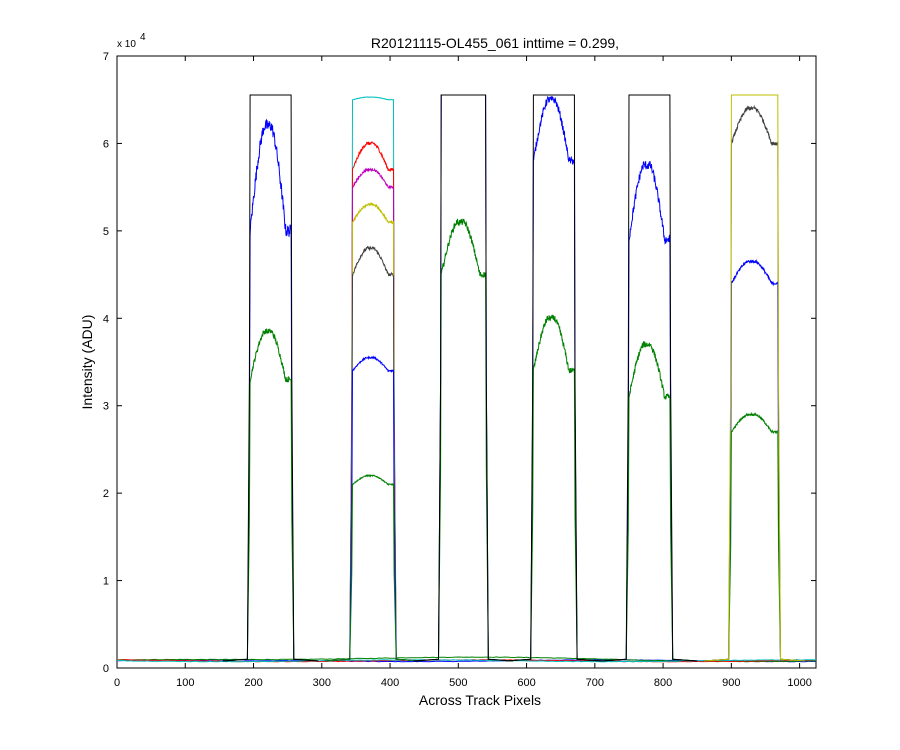 The height and width of the screenshot is (750, 900). Describe the element at coordinates (185, 683) in the screenshot. I see `x-tick-label: 100` at that location.